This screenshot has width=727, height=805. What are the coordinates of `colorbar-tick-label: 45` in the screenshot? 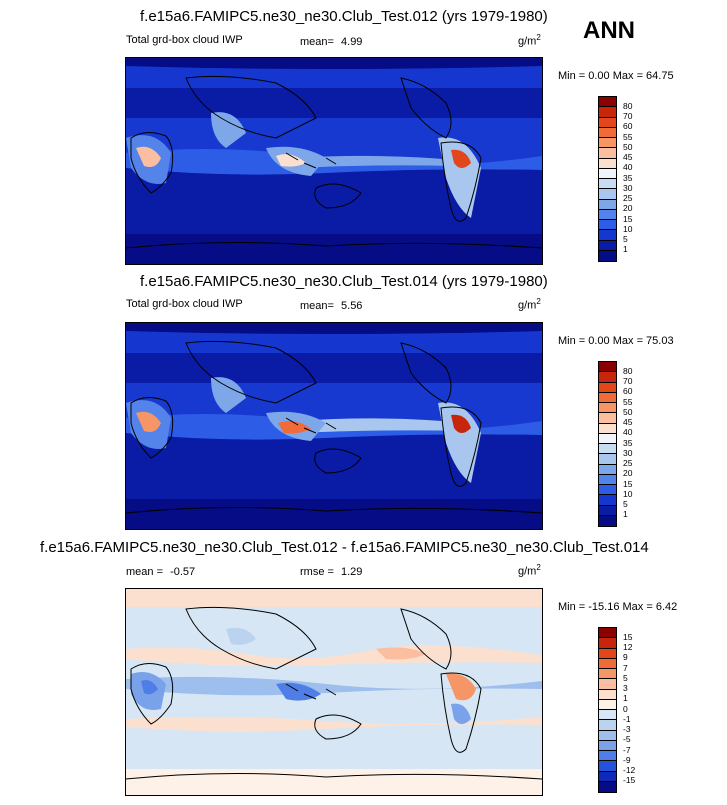 It's located at (628, 422).